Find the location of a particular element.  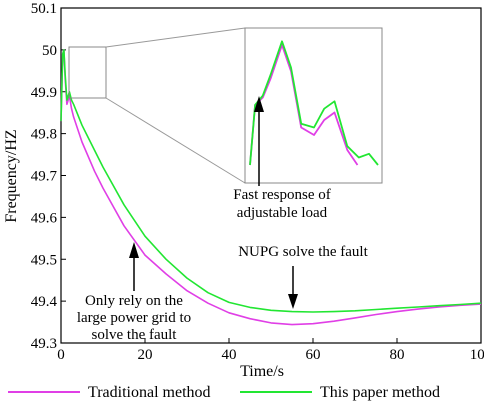

y-tick-label: 49.6 is located at coordinates (44, 218).